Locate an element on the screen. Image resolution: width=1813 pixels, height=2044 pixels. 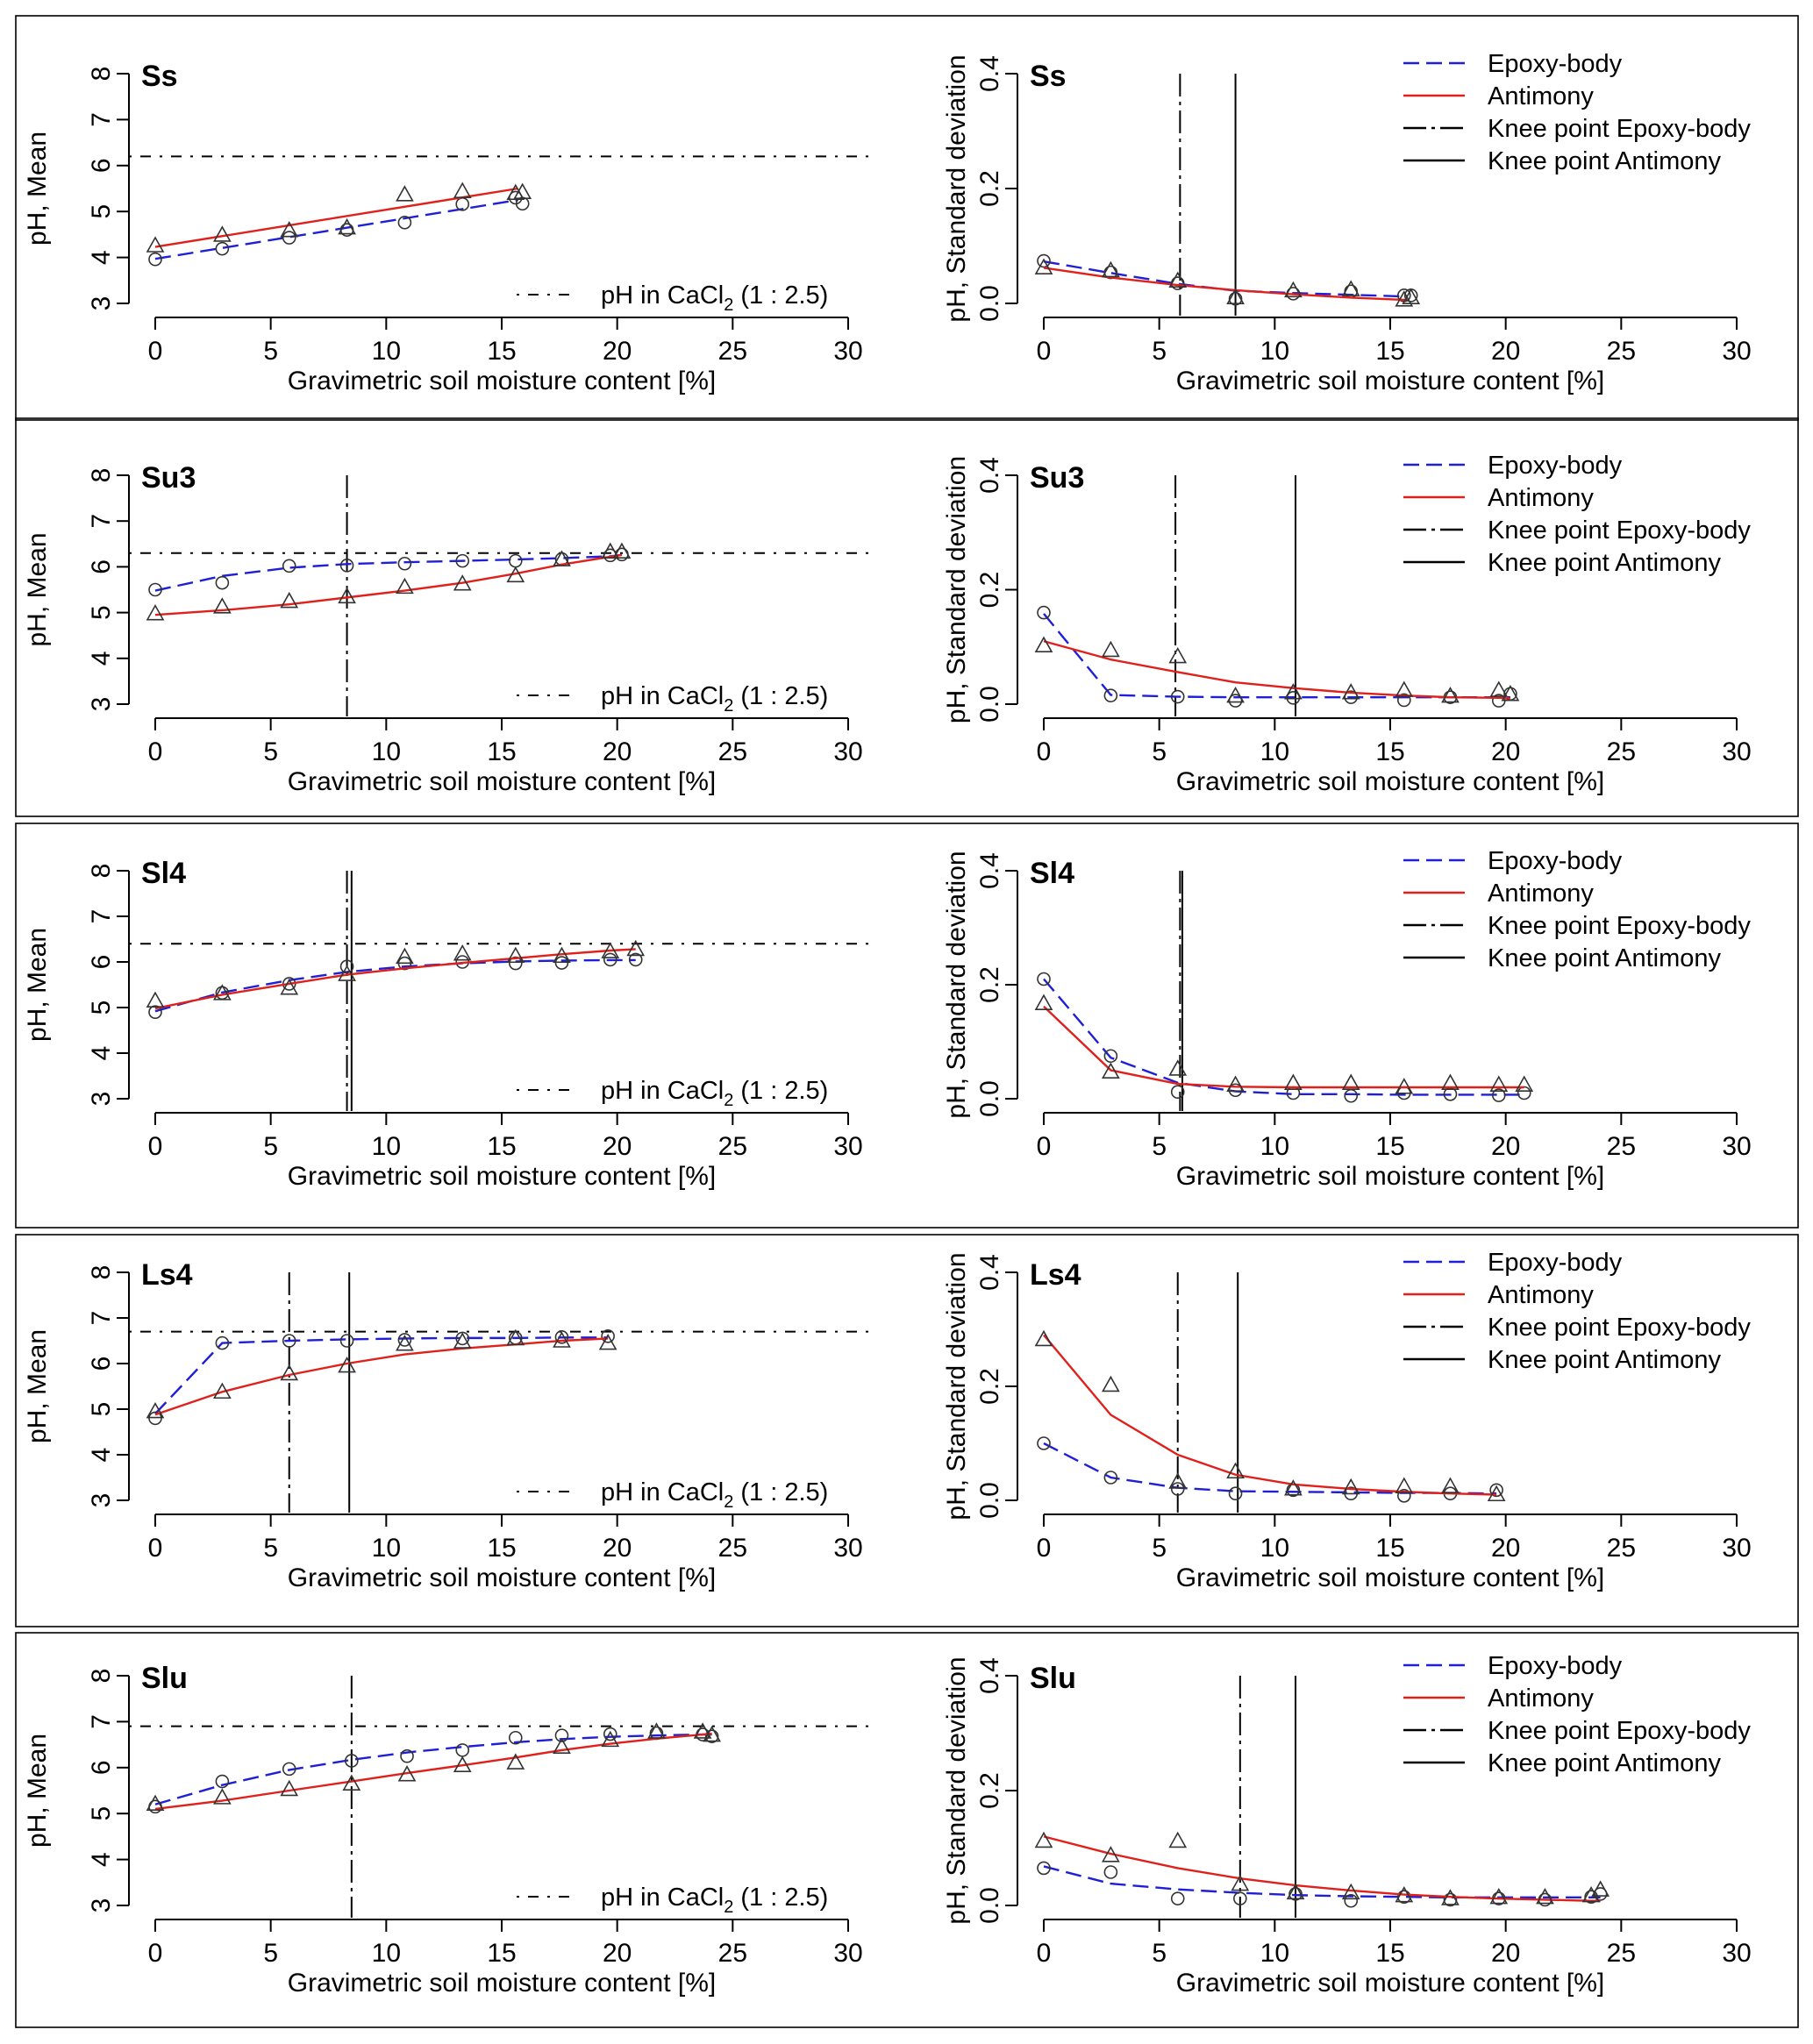
y-tick-label: 0.0 is located at coordinates (989, 1098).